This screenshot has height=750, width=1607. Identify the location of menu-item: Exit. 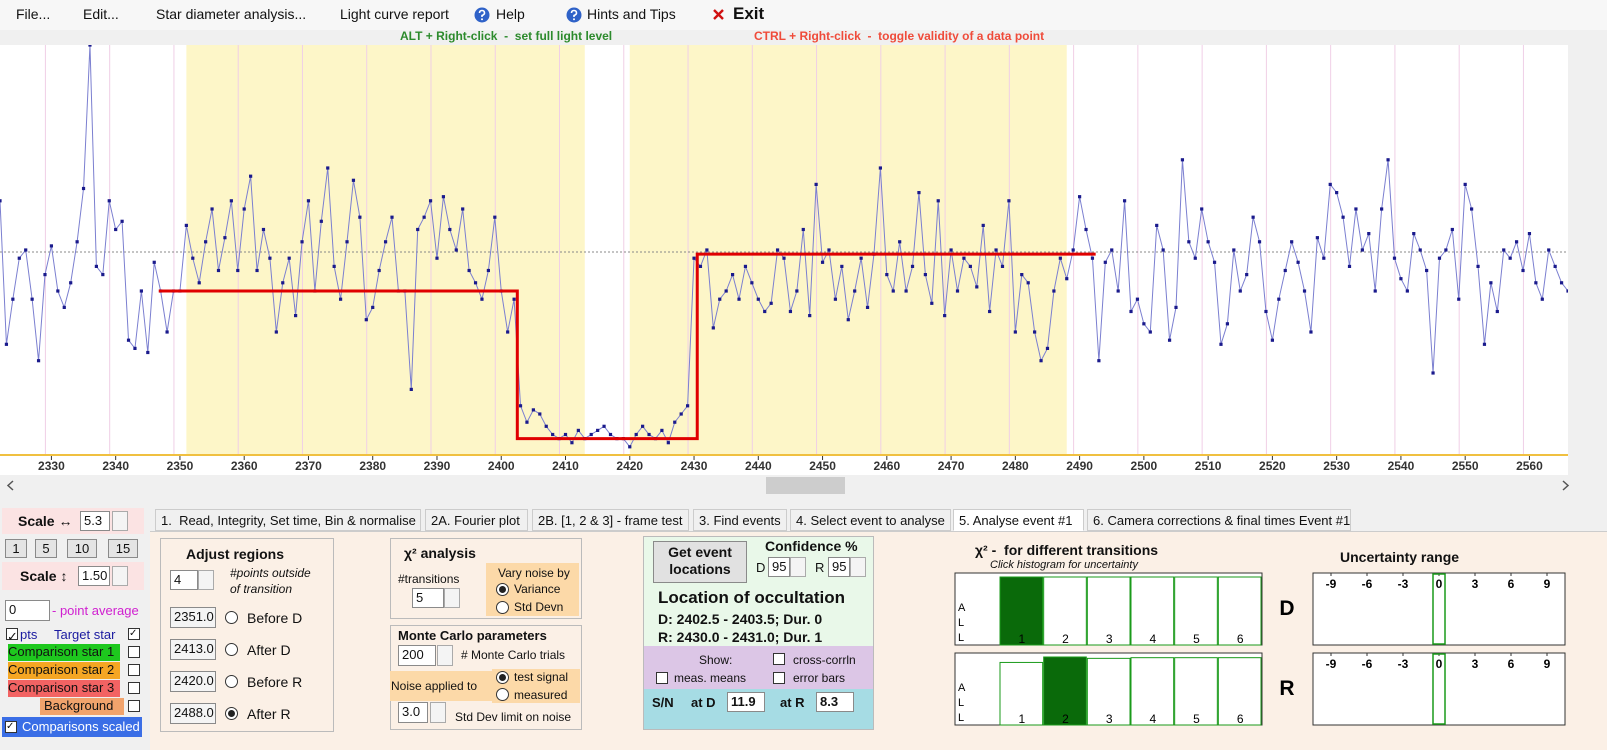
(749, 13).